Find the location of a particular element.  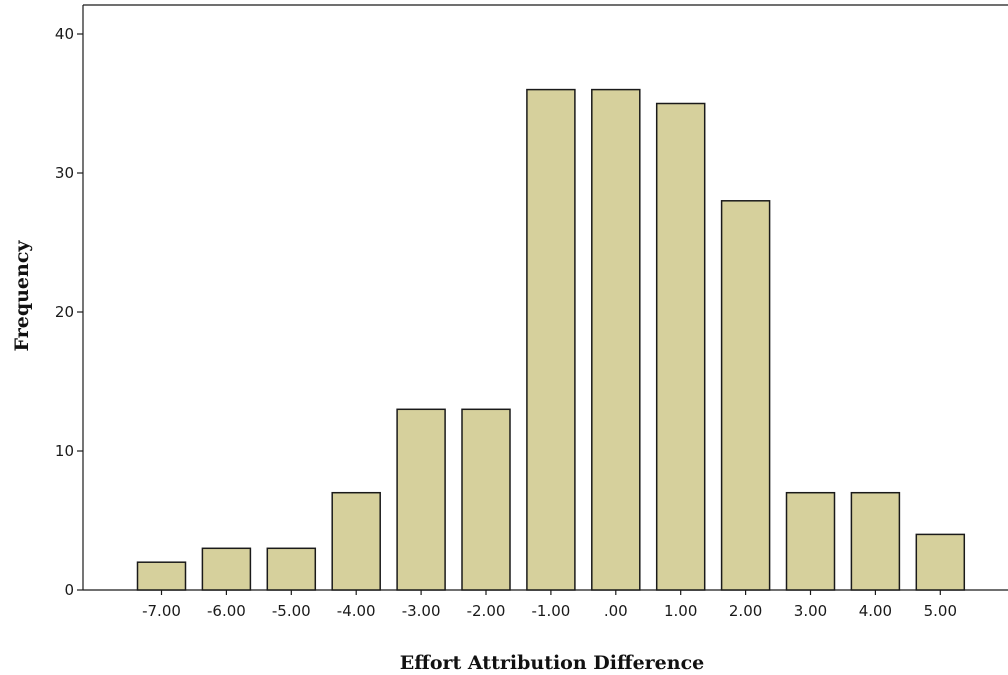

bar-.00 is located at coordinates (616, 339).